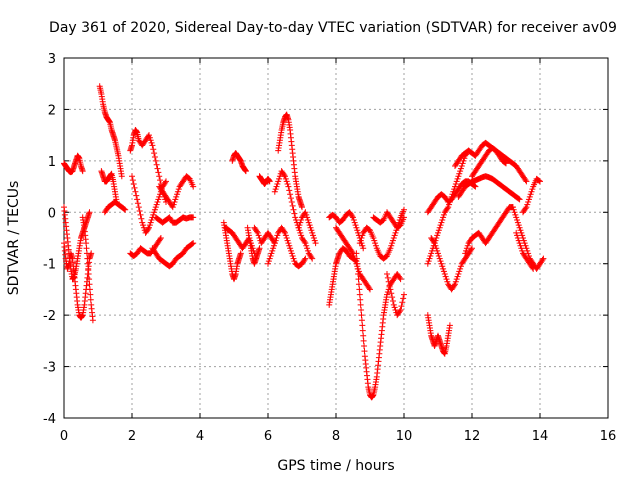 Image resolution: width=640 pixels, height=480 pixels. Describe the element at coordinates (540, 436) in the screenshot. I see `x-tick-label: 14` at that location.